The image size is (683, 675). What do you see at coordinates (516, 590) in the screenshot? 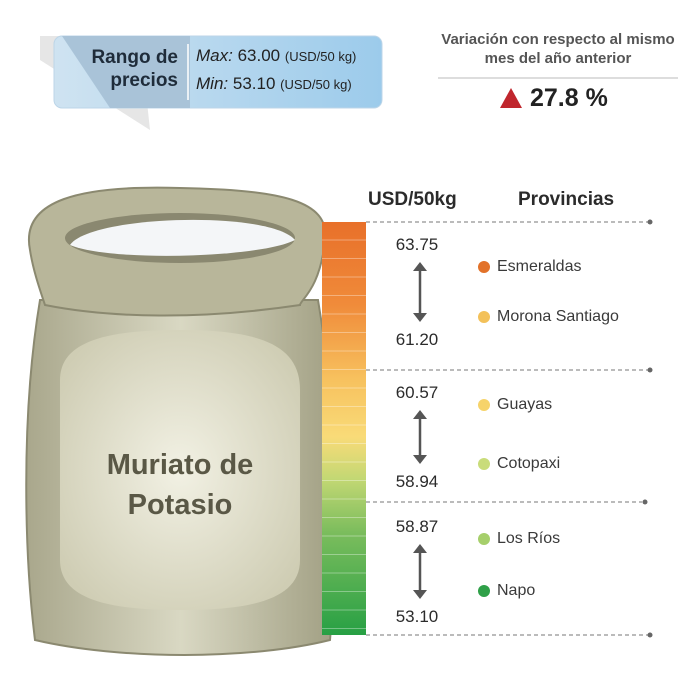
I see `province-name: Napo` at bounding box center [516, 590].